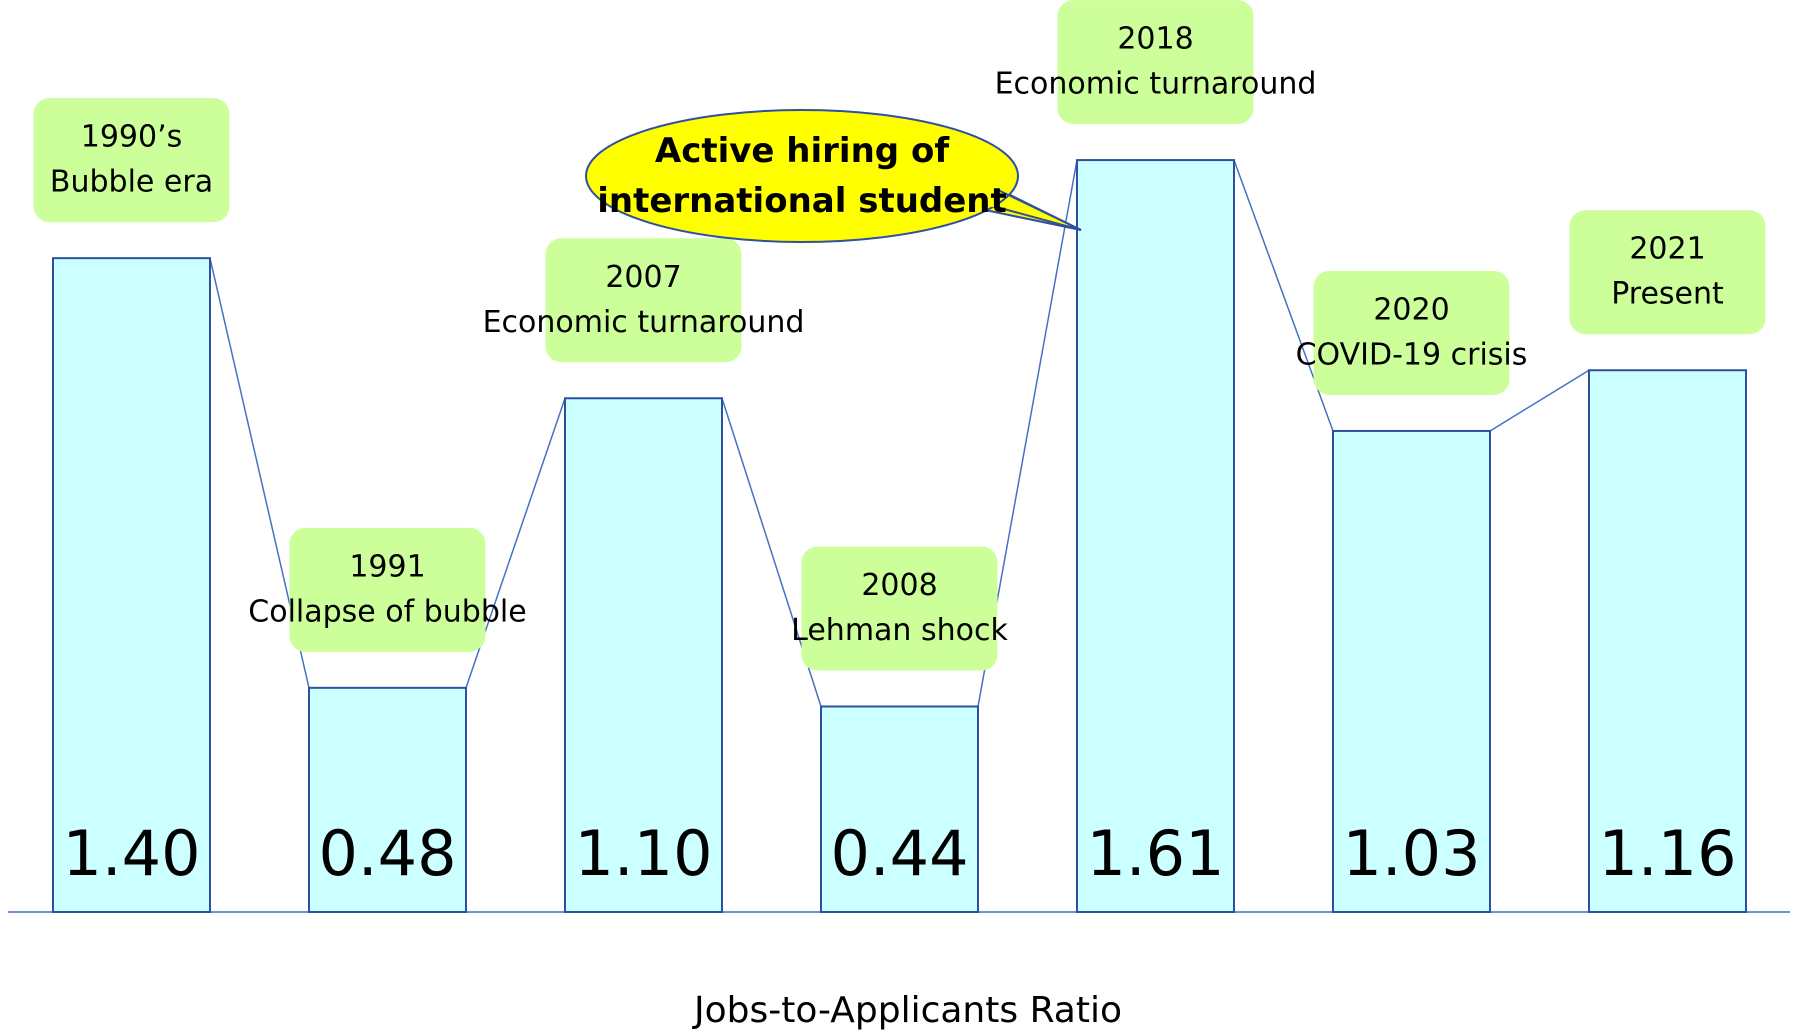  I want to click on event-label: COVID-19 crisis, so click(1412, 354).